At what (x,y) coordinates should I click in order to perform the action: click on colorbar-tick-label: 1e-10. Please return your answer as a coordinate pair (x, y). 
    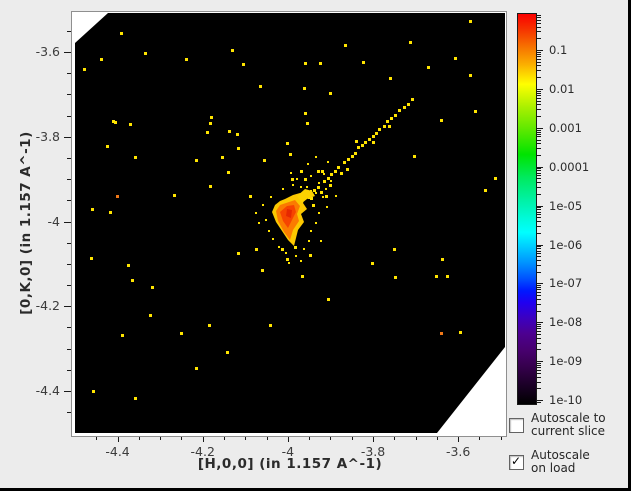
    Looking at the image, I should click on (566, 400).